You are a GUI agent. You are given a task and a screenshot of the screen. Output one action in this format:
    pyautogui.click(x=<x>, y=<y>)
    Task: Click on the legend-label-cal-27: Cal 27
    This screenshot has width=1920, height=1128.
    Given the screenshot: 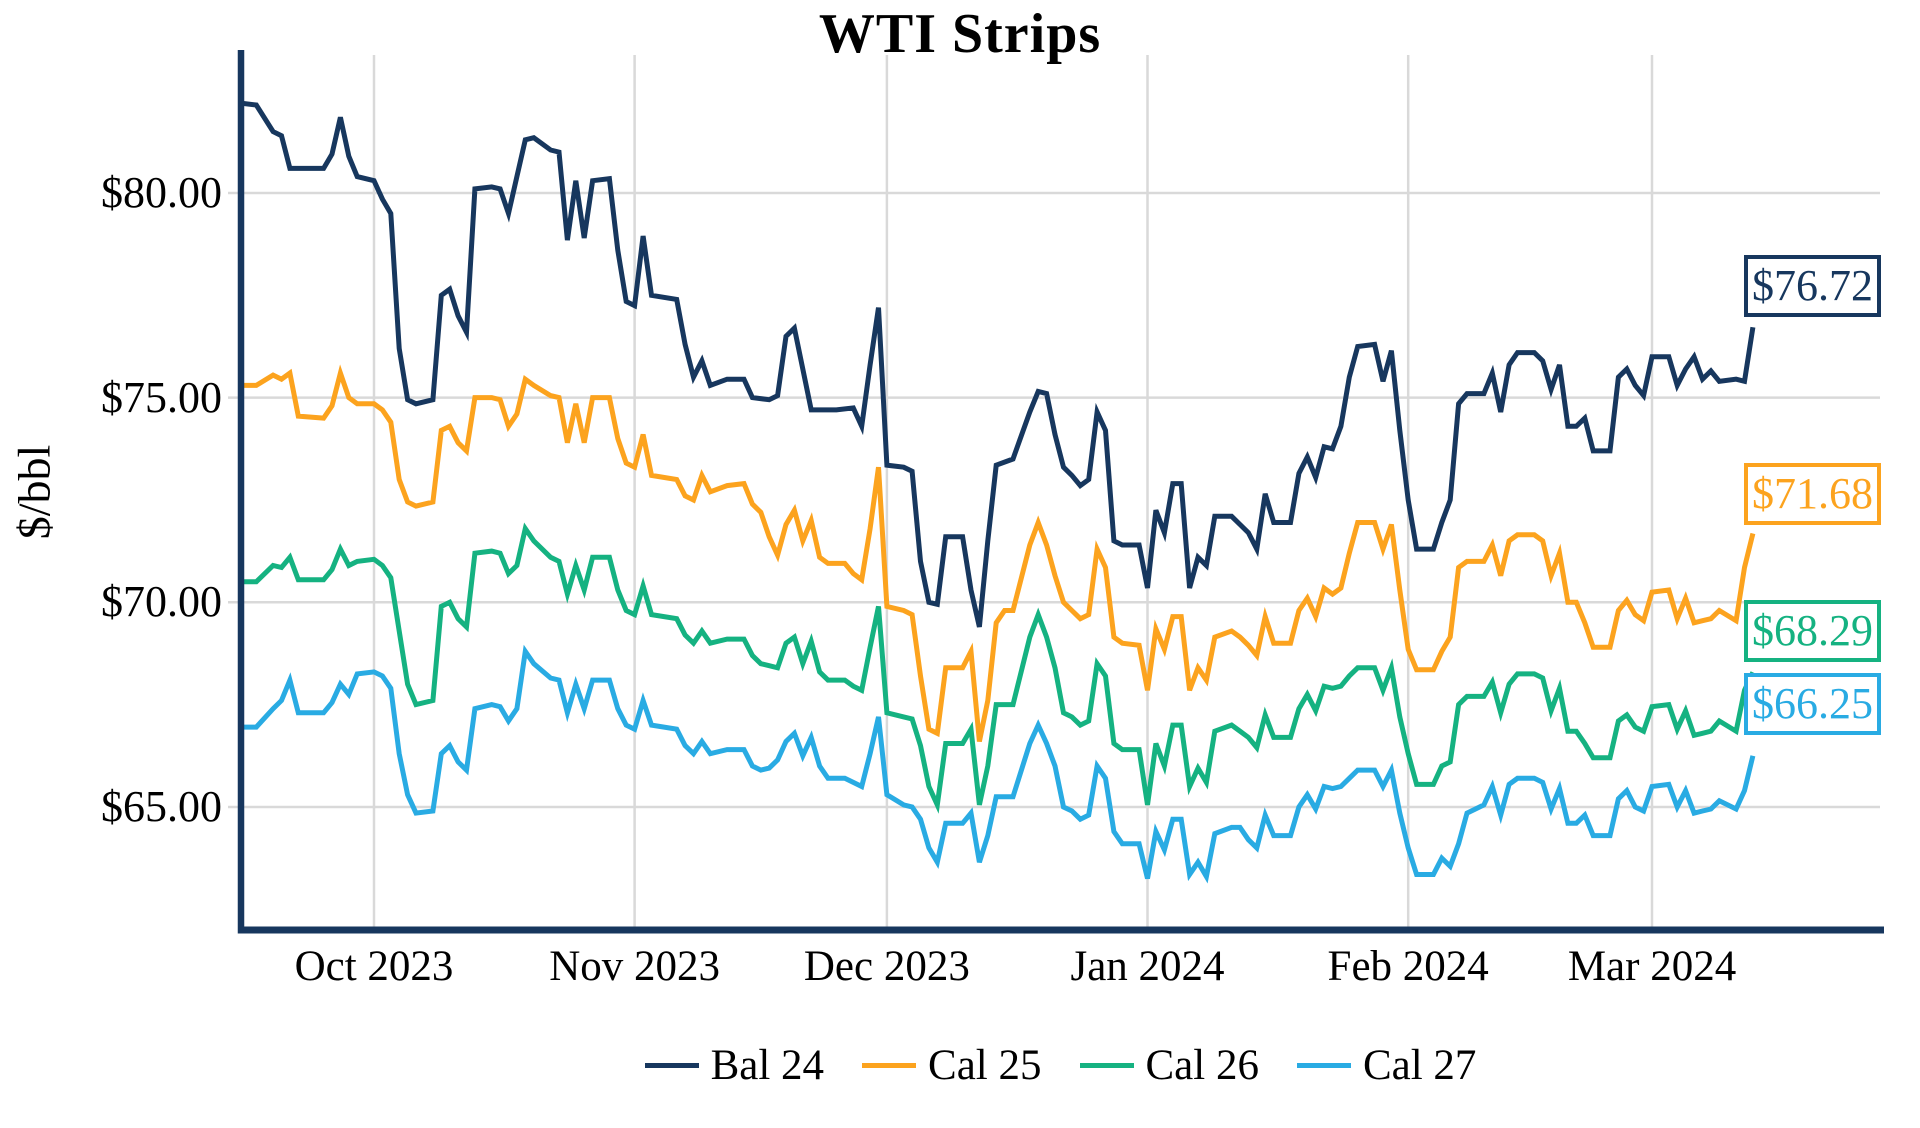 What is the action you would take?
    pyautogui.click(x=1419, y=1065)
    